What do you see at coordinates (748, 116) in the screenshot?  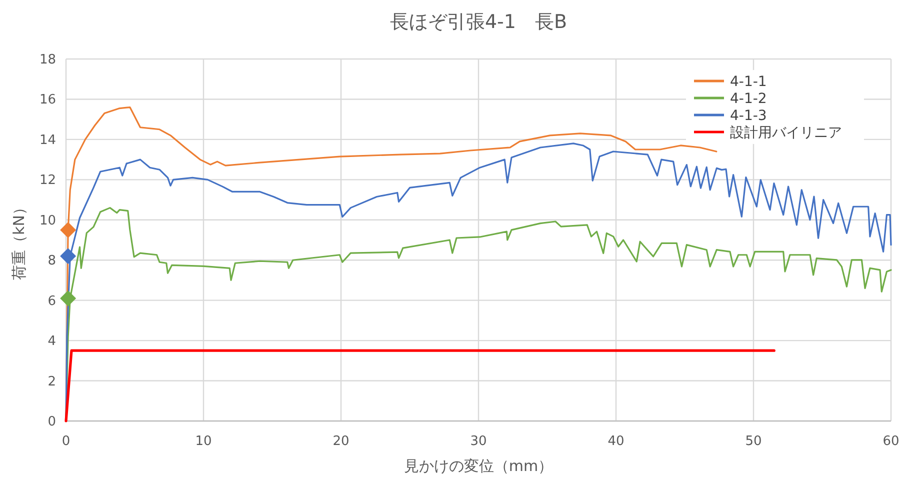 I see `legend-label: 4-1-3` at bounding box center [748, 116].